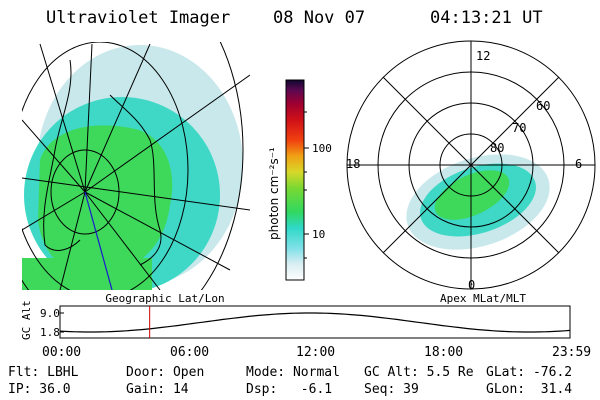  What do you see at coordinates (98, 240) in the screenshot?
I see `meridian-line` at bounding box center [98, 240].